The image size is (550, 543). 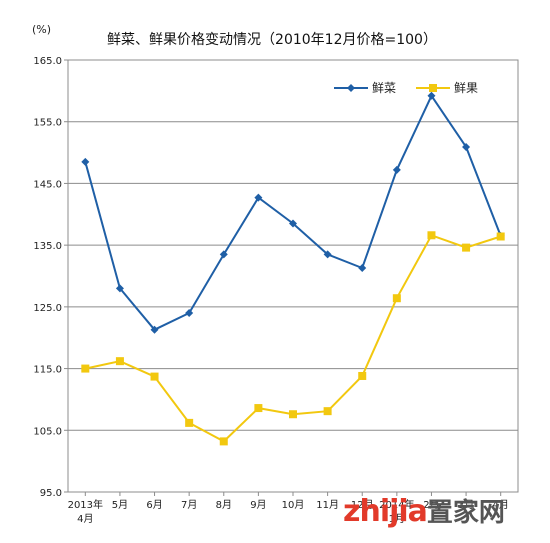 What do you see at coordinates (224, 505) in the screenshot?
I see `x-tick-label: 8月` at bounding box center [224, 505].